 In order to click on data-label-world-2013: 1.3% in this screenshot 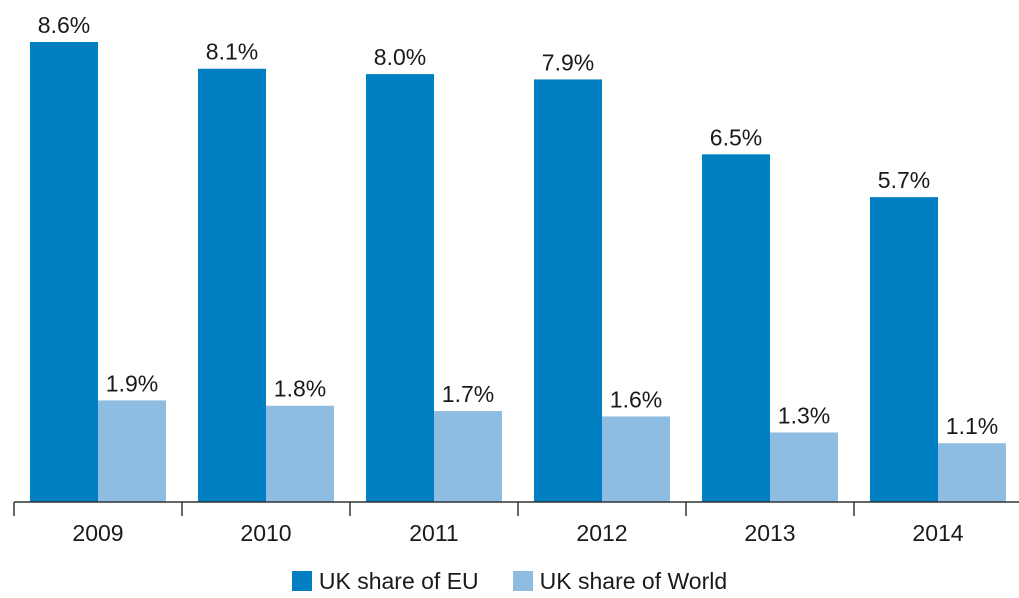, I will do `click(804, 415)`.